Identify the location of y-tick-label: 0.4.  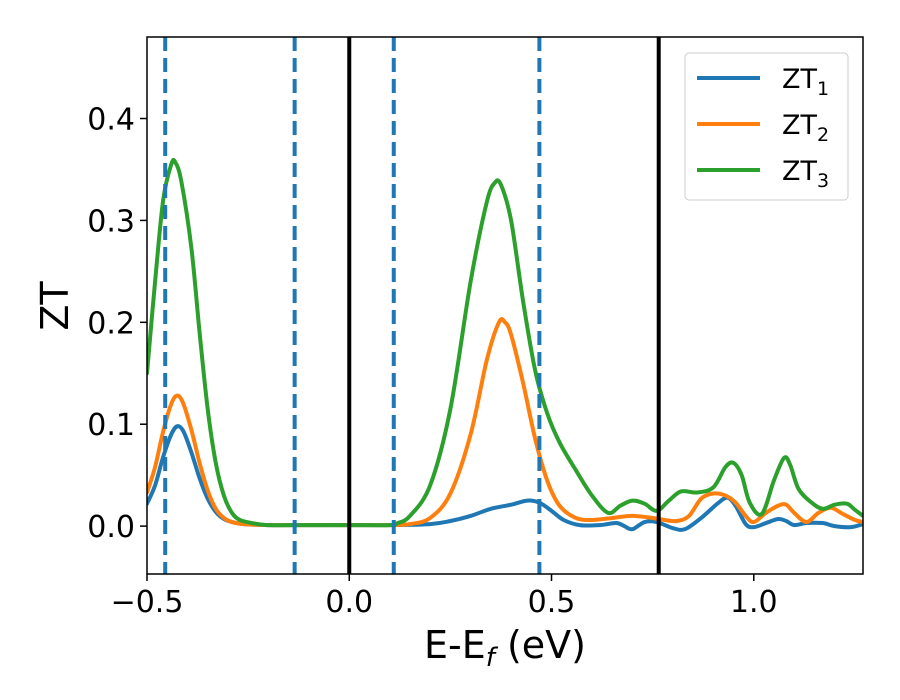
(111, 120).